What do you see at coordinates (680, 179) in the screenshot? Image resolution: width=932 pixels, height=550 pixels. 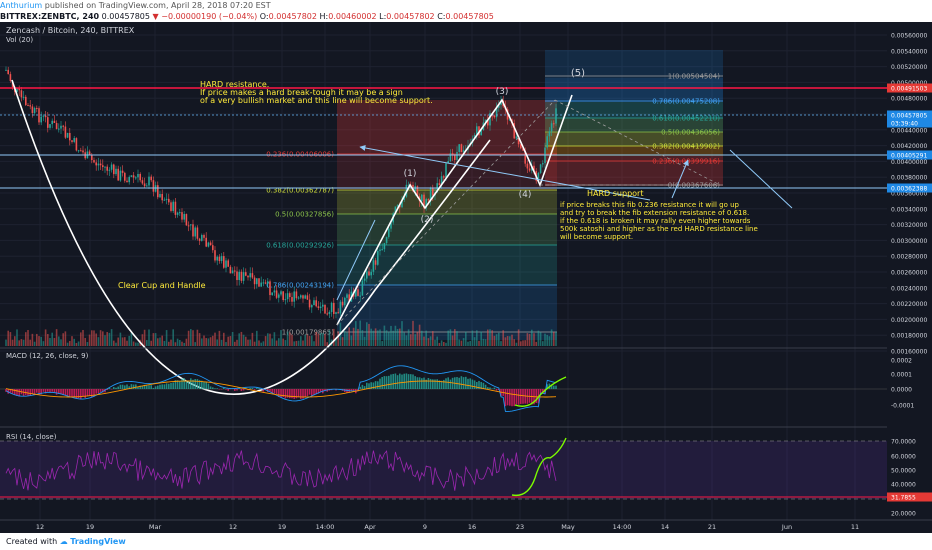 I see `breakout-arrow` at bounding box center [680, 179].